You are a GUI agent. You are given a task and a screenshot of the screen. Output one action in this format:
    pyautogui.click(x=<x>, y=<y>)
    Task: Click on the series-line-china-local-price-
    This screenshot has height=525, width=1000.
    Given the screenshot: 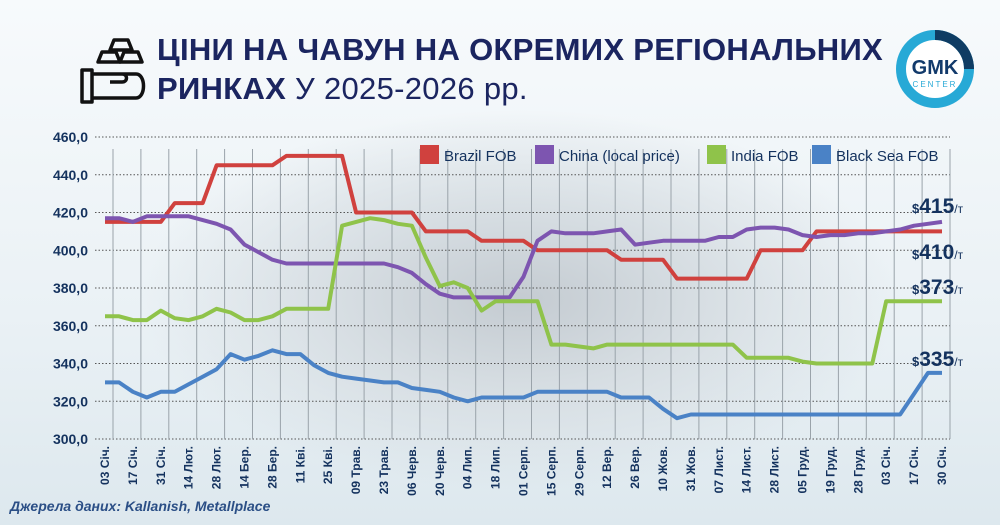 What is the action you would take?
    pyautogui.click(x=524, y=257)
    